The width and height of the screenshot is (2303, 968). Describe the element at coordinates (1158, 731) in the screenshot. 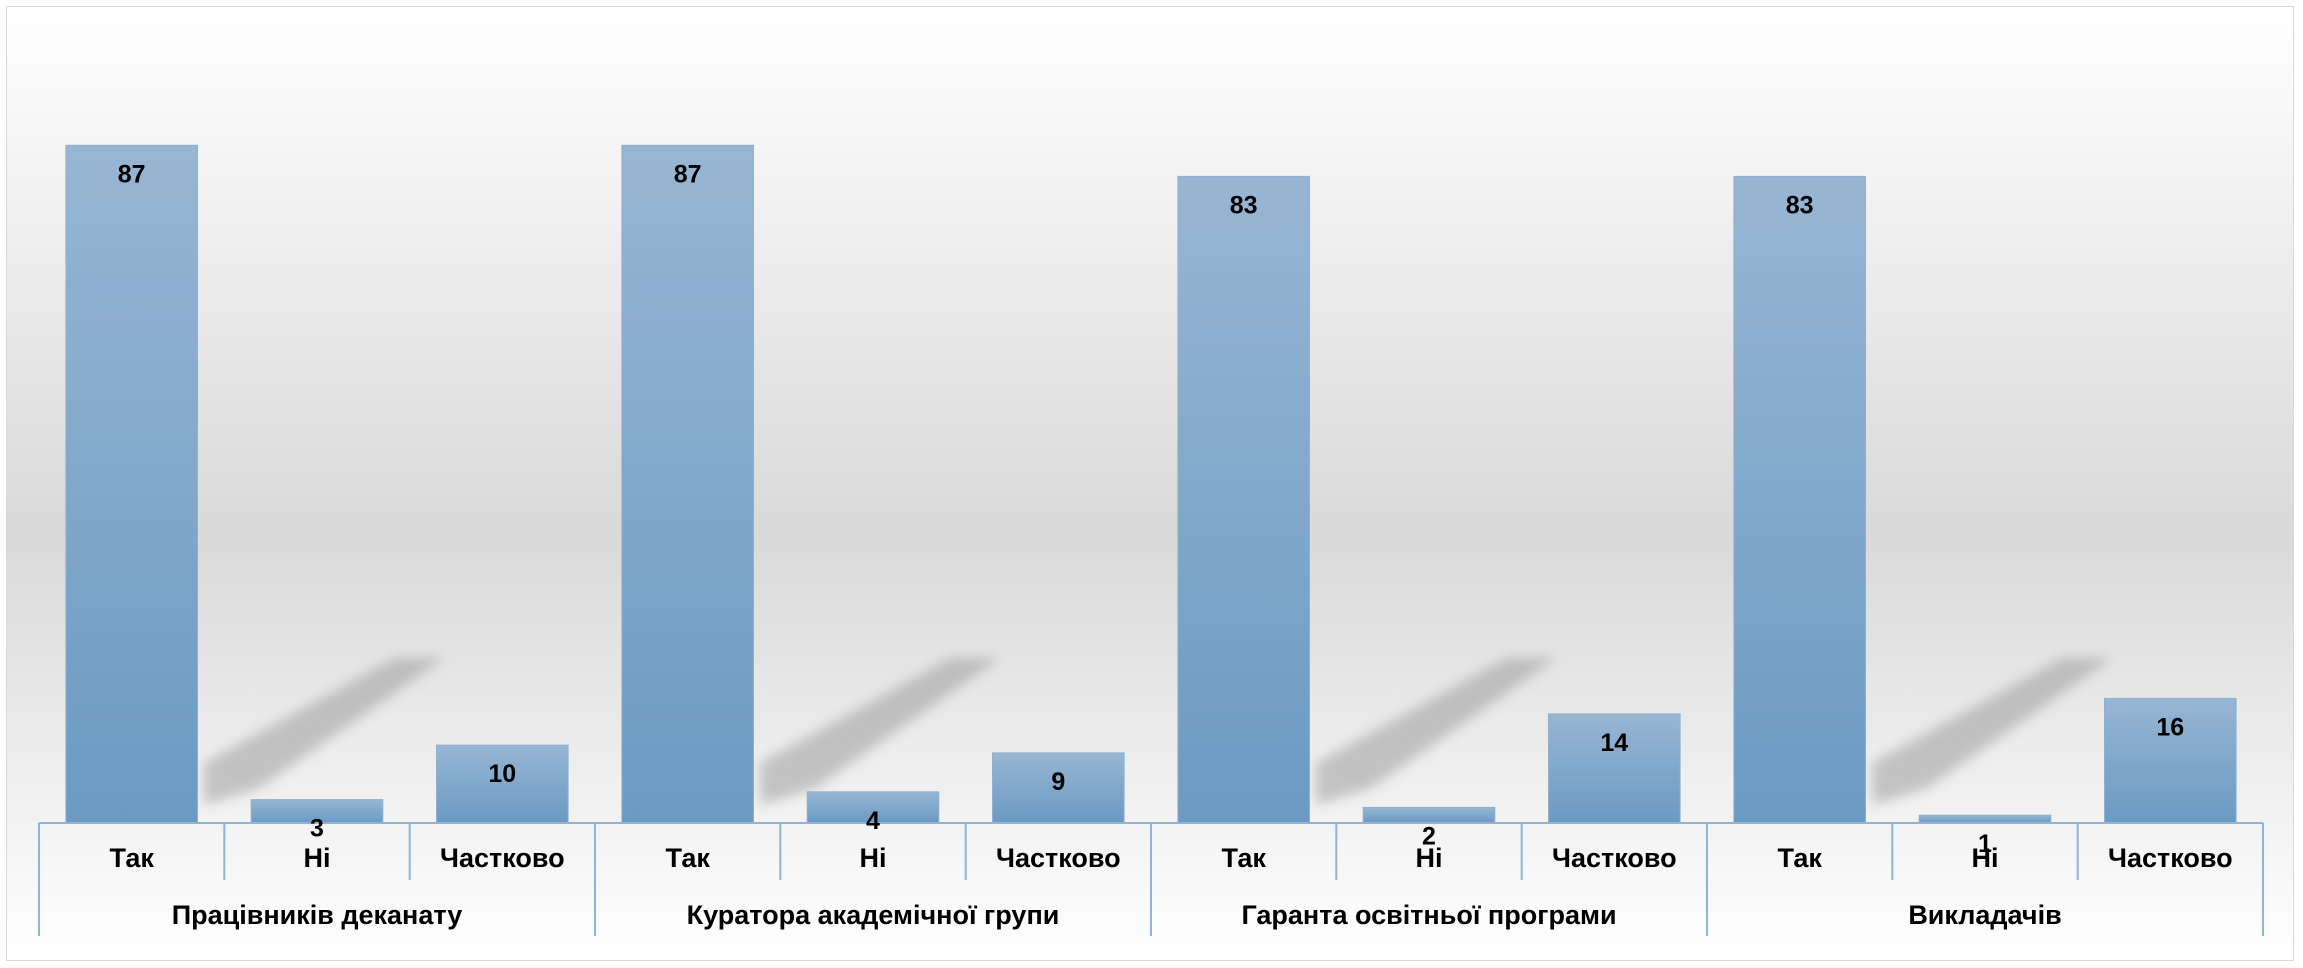

I see `bar-shadows` at that location.